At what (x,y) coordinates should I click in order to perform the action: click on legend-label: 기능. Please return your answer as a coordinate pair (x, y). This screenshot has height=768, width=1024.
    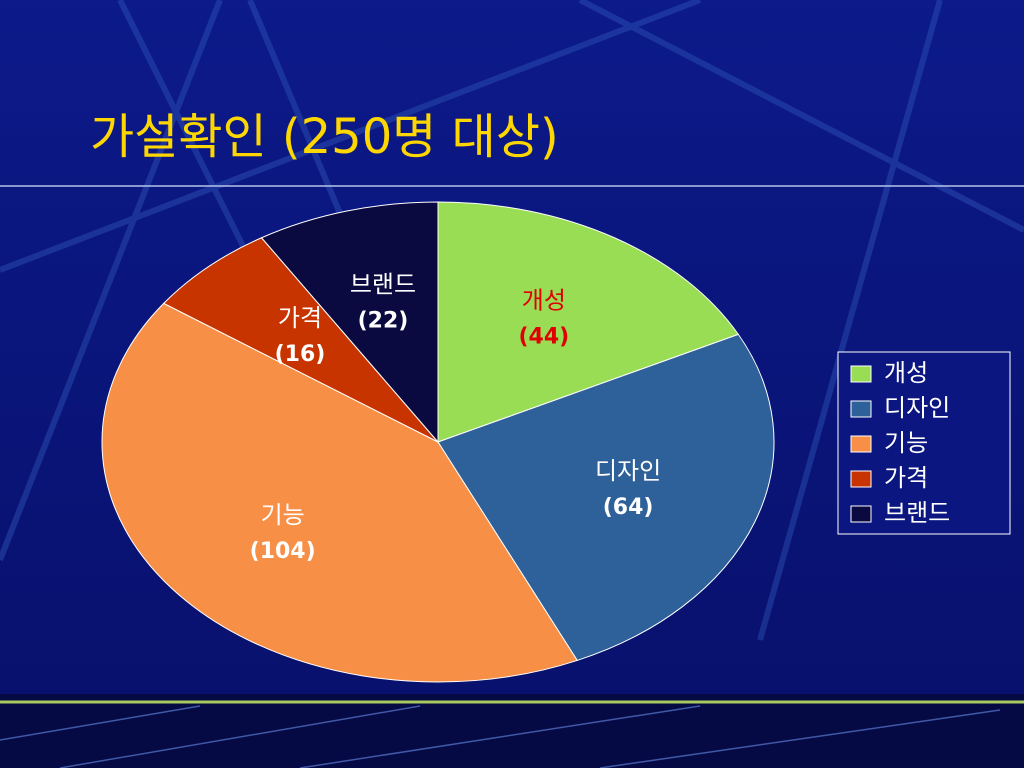
    Looking at the image, I should click on (906, 443).